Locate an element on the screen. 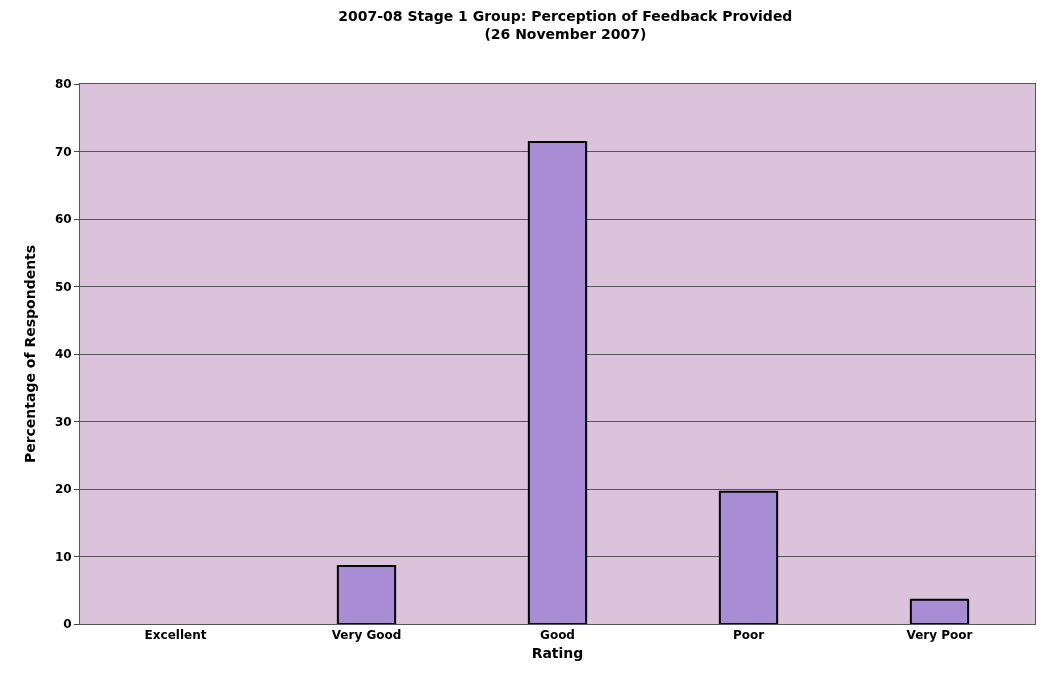 The width and height of the screenshot is (1047, 686). x-tick-label: Very Poor is located at coordinates (939, 635).